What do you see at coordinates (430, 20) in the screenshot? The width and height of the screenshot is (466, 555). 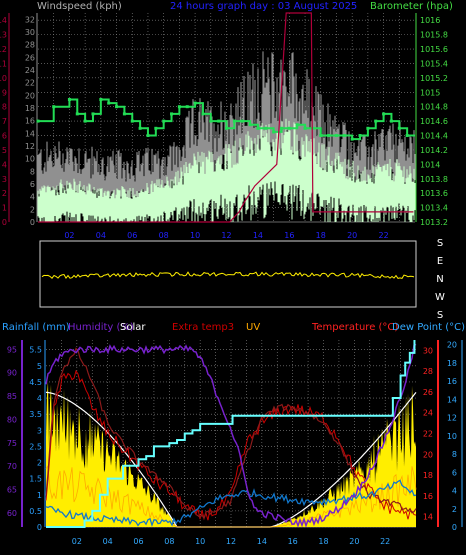 I see `y-right-tick-label: 1016` at bounding box center [430, 20].